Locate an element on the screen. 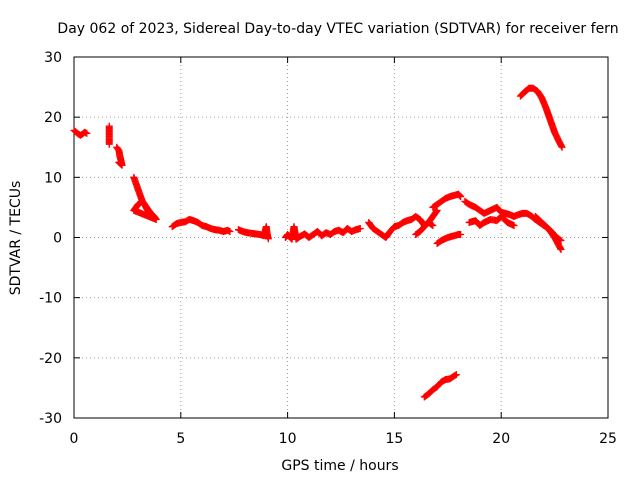 This screenshot has height=480, width=640. x-tick-label: 25 is located at coordinates (608, 439).